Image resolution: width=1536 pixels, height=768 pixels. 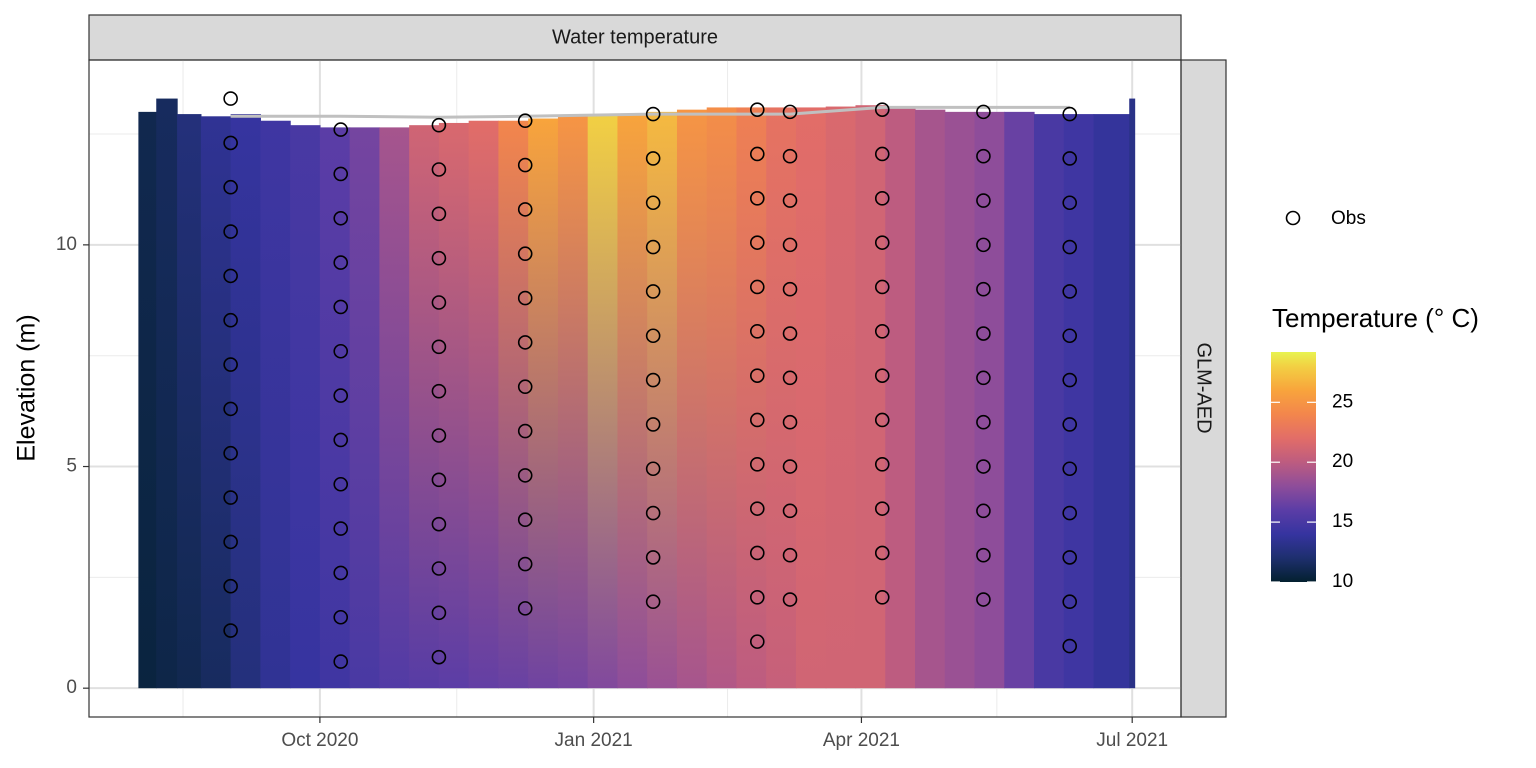 I want to click on y-tick-label: 0, so click(x=71, y=687).